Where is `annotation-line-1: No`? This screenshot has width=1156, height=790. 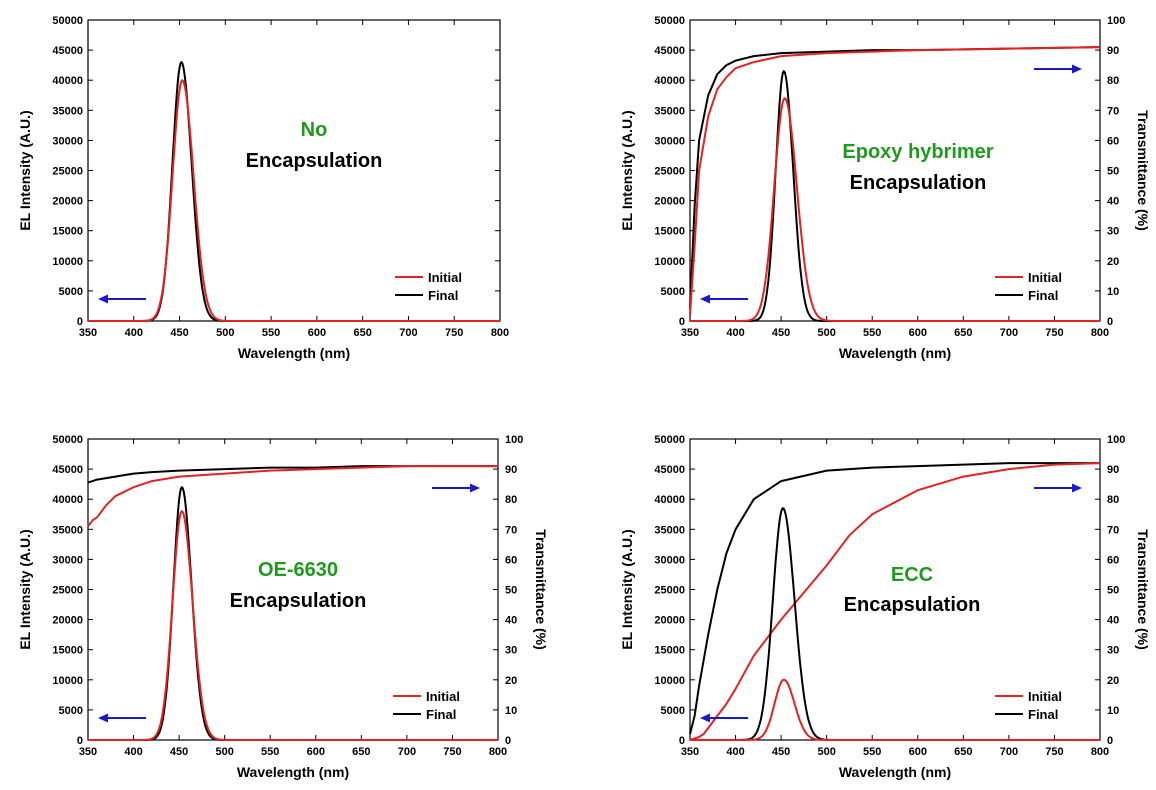 annotation-line-1: No is located at coordinates (314, 130).